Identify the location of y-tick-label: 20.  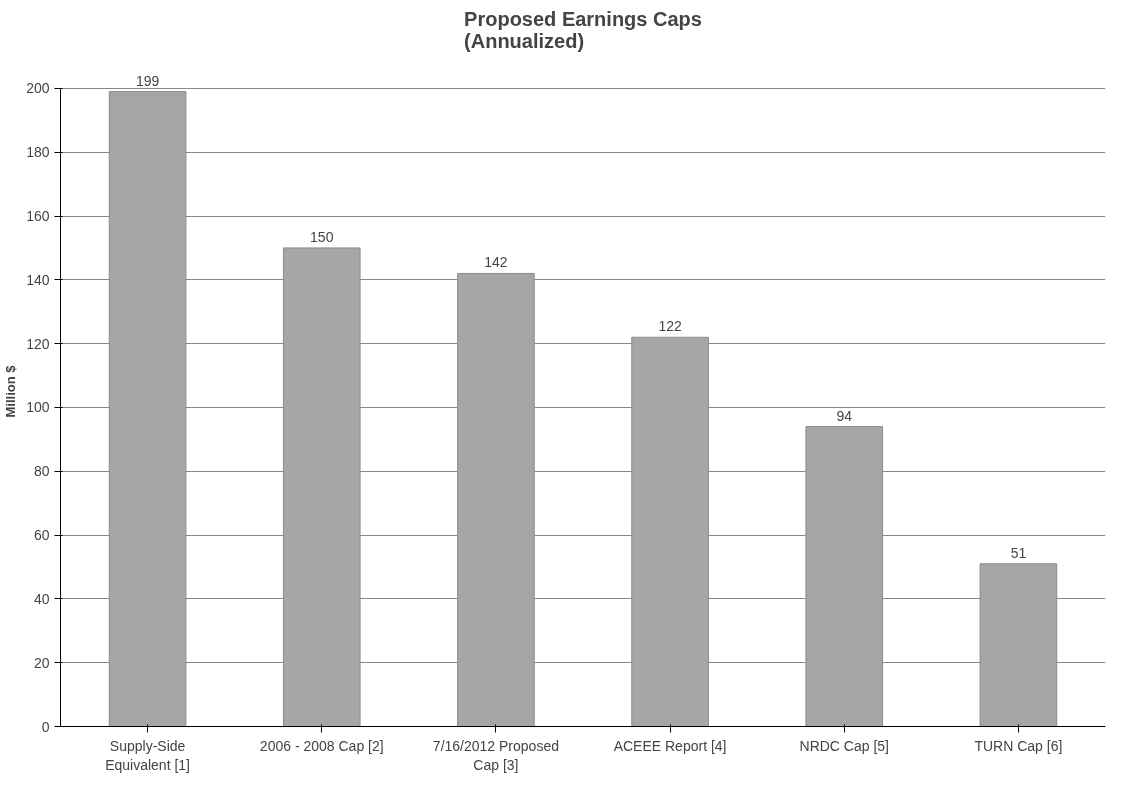
(41, 662).